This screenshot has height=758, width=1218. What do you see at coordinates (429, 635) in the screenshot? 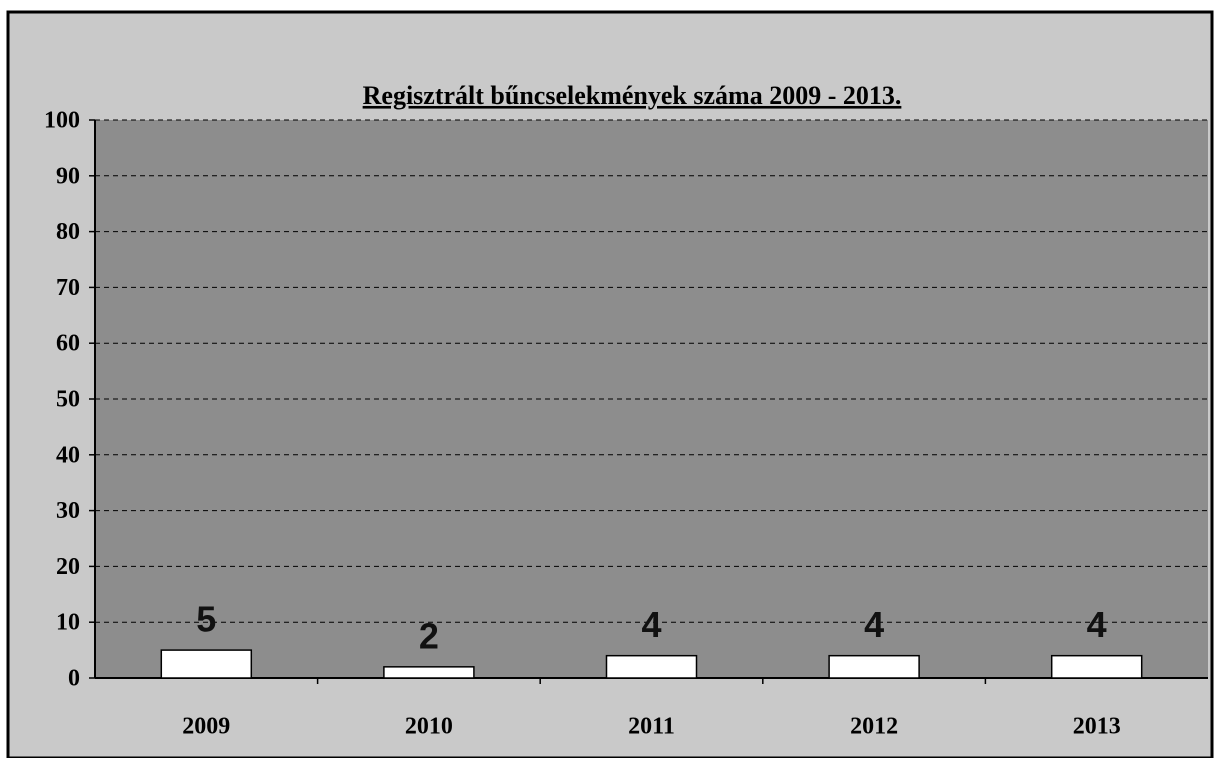
I see `data-label: 2` at bounding box center [429, 635].